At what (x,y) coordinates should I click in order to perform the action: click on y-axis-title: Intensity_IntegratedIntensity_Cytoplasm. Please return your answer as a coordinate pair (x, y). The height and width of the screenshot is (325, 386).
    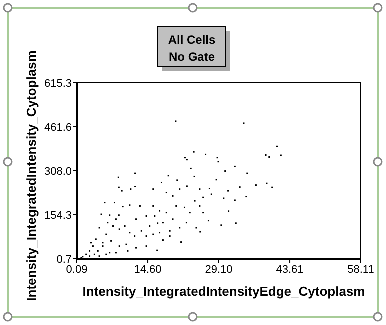
    Looking at the image, I should click on (31, 176).